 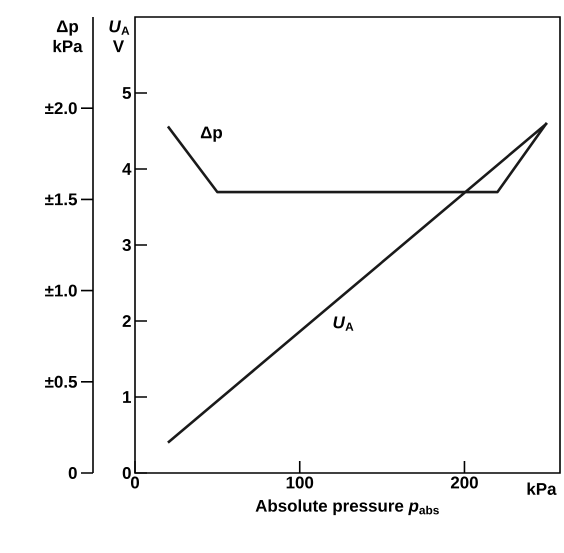 What do you see at coordinates (61, 199) in the screenshot?
I see `y2-tick-label: ±1.5` at bounding box center [61, 199].